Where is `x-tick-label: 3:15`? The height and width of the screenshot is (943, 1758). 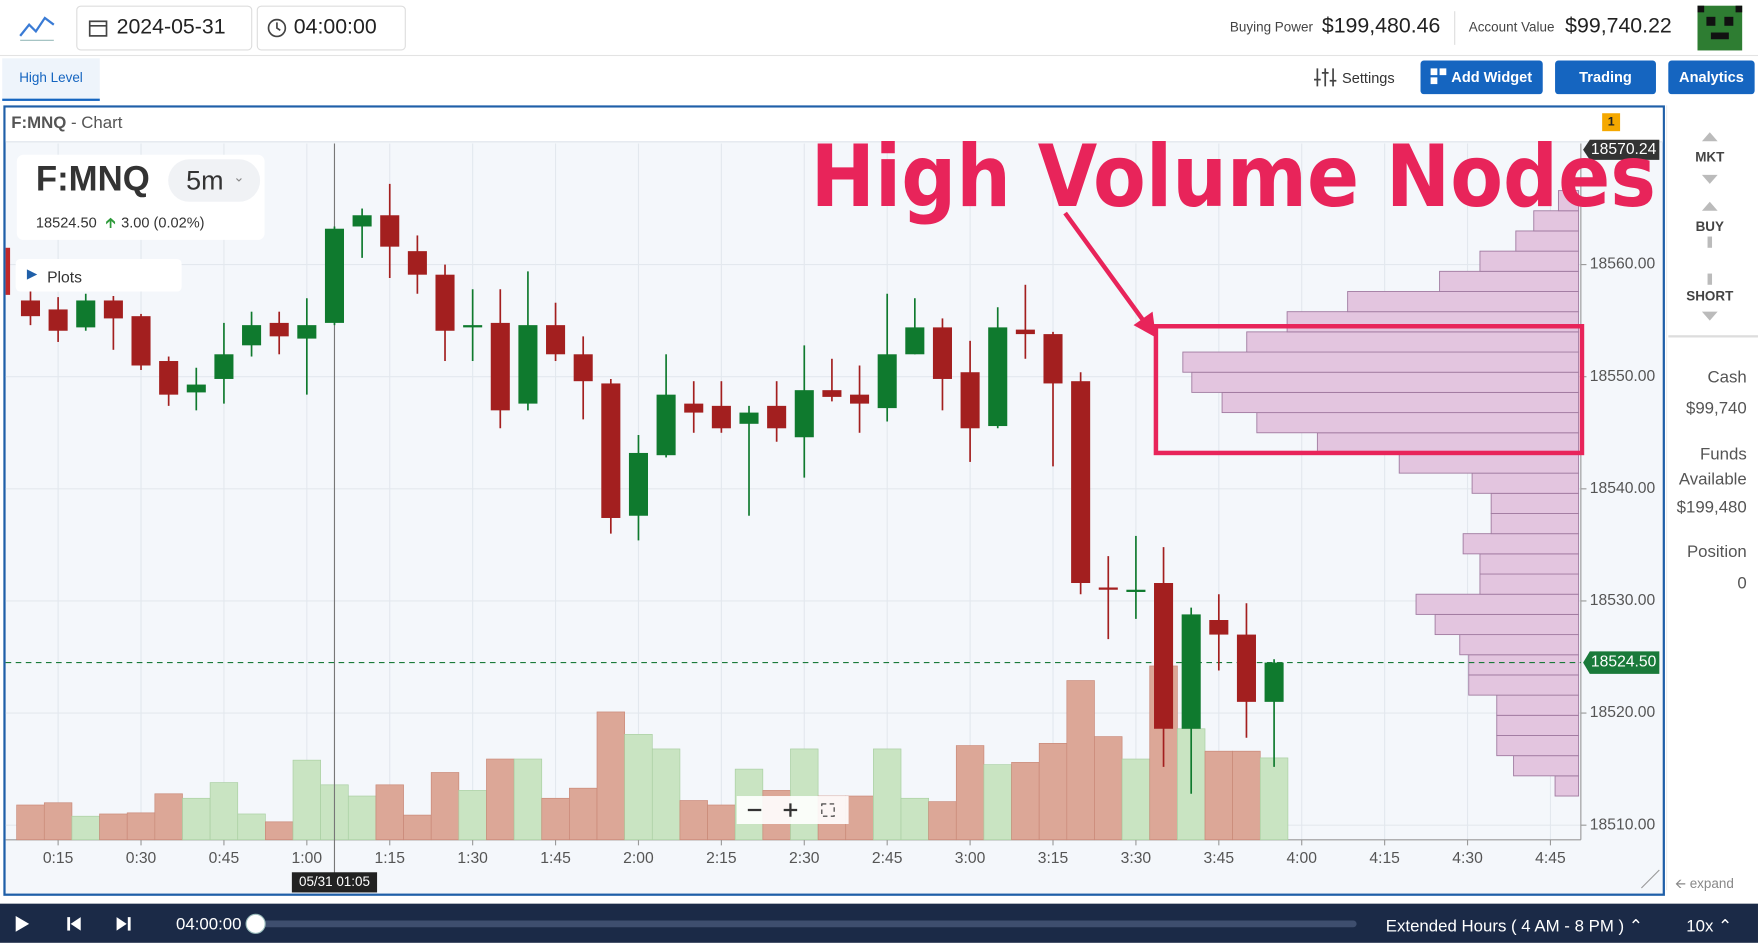 x-tick-label: 3:15 is located at coordinates (1053, 858).